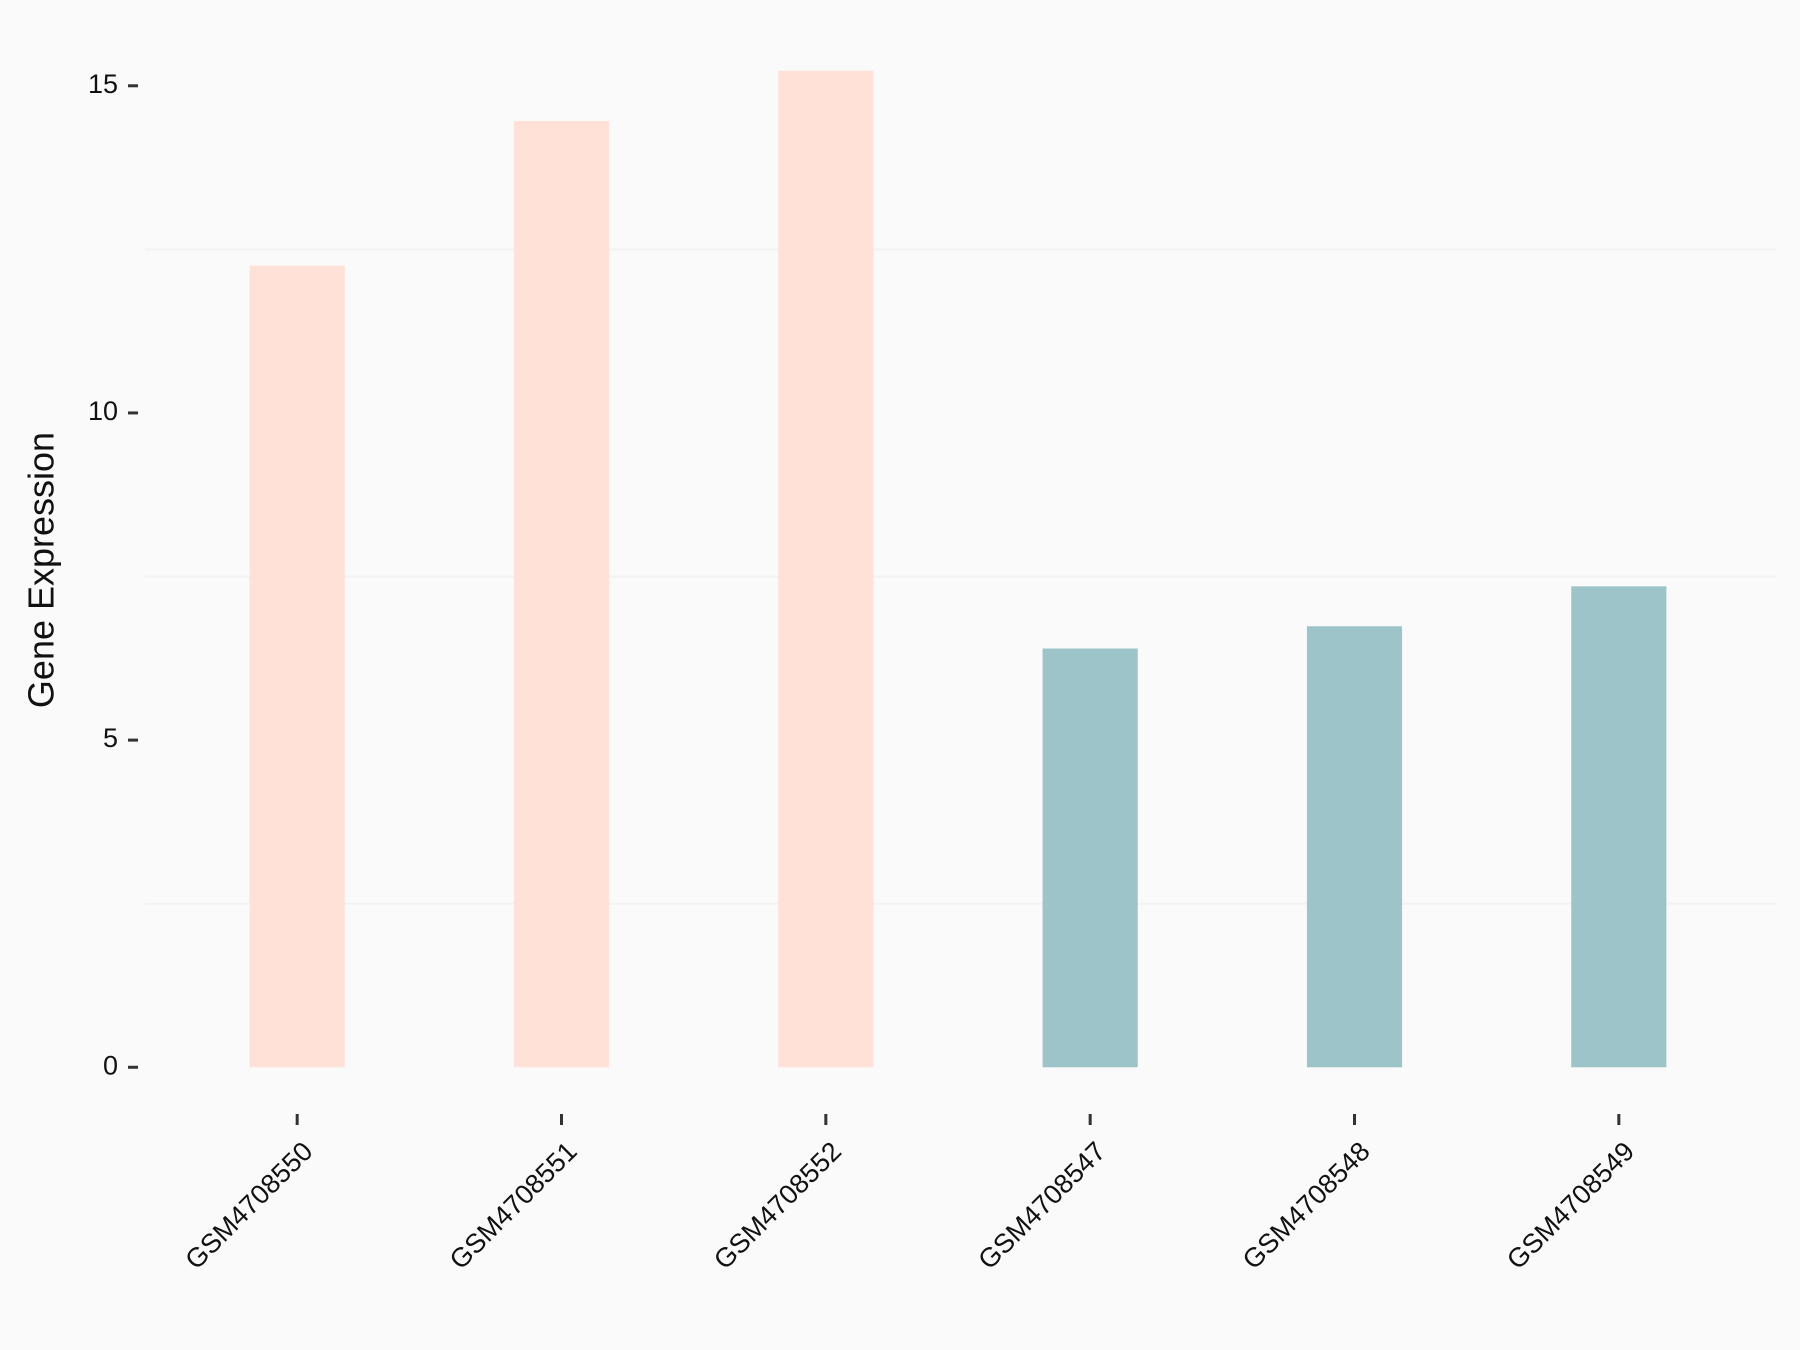 The width and height of the screenshot is (1800, 1350). Describe the element at coordinates (103, 84) in the screenshot. I see `y-tick-label: 15` at that location.